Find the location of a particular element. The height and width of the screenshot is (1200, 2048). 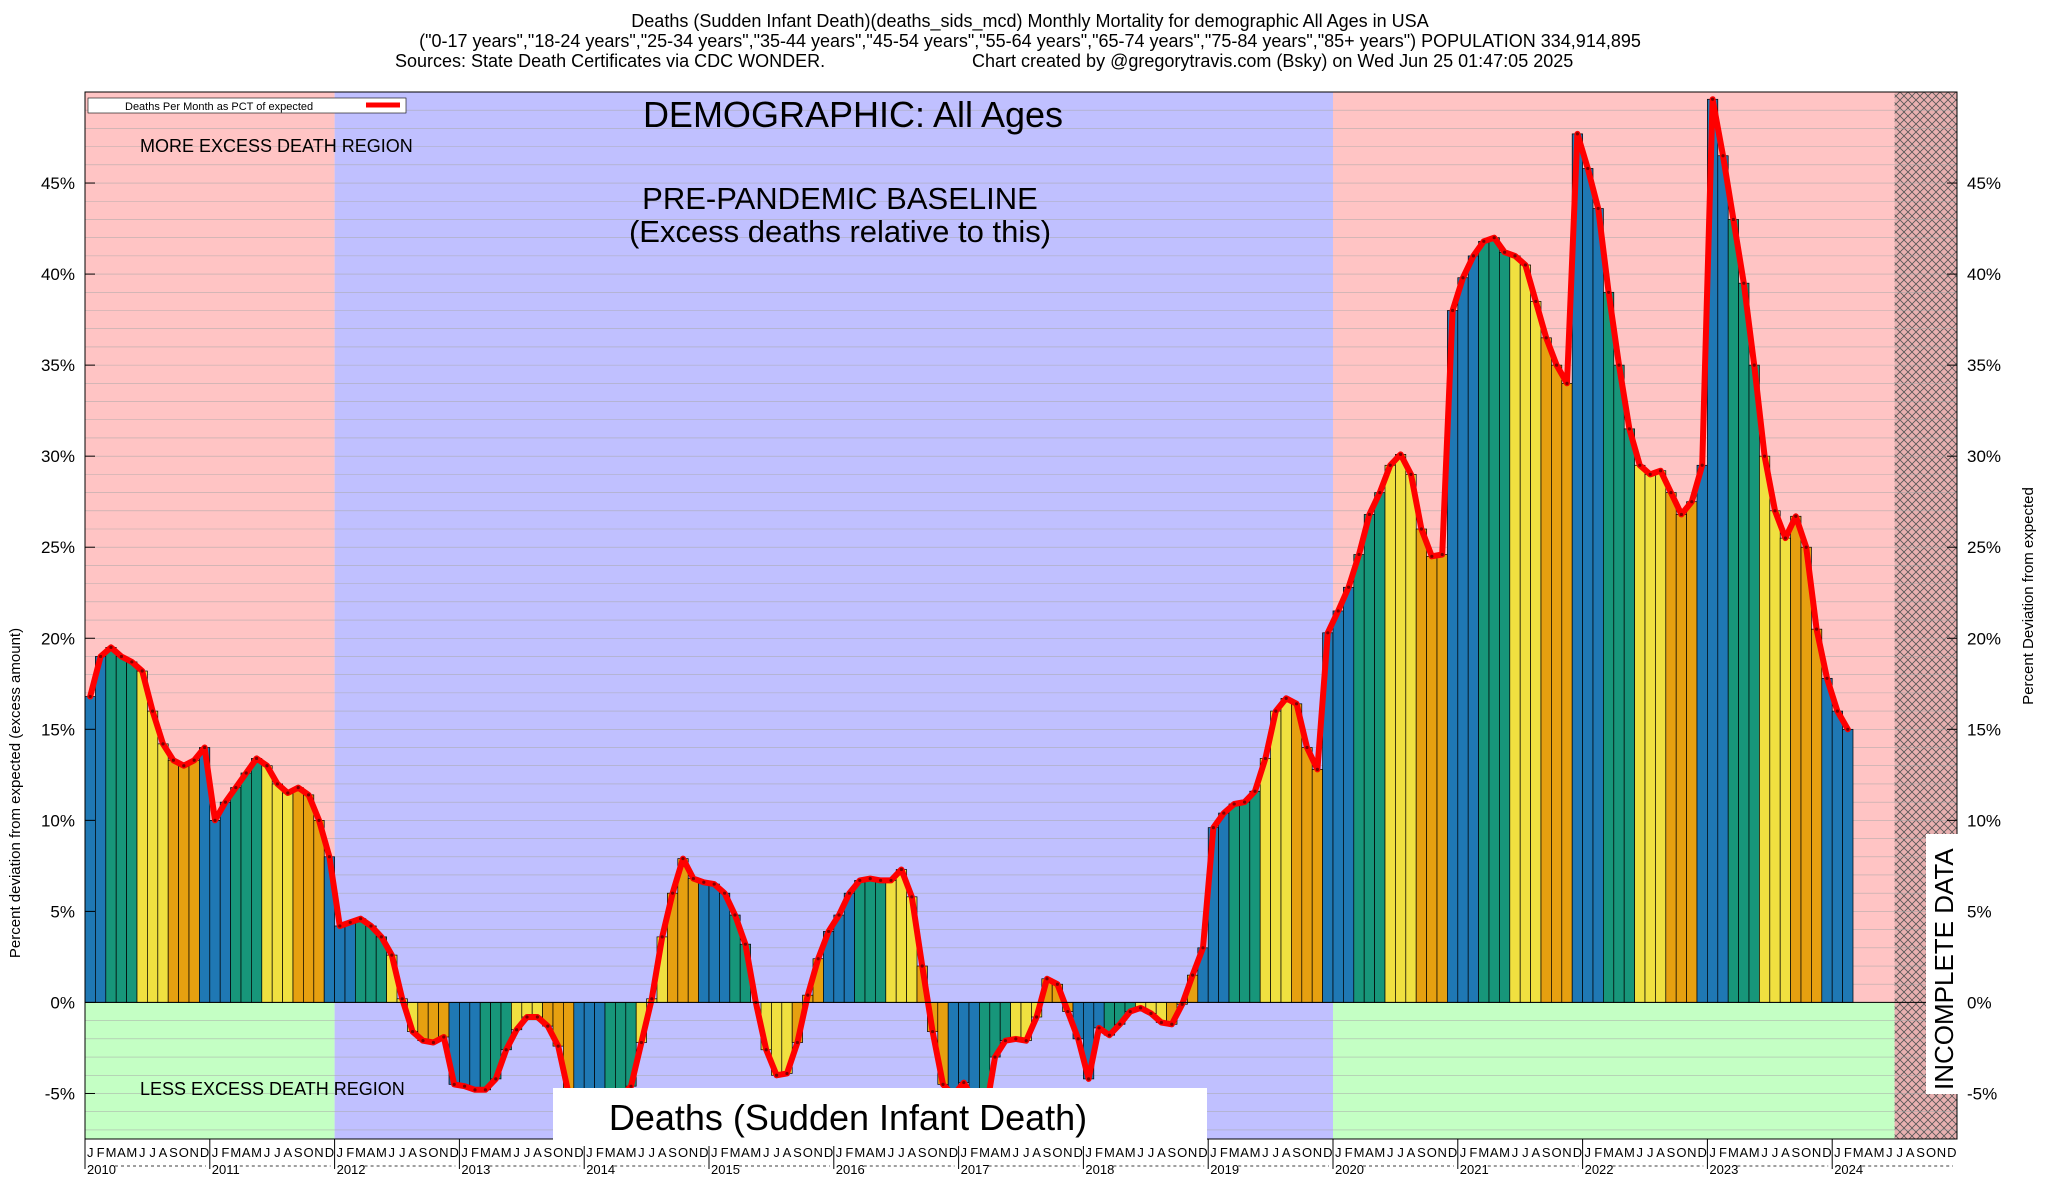

y-tick-label-right: 20% is located at coordinates (1984, 638).